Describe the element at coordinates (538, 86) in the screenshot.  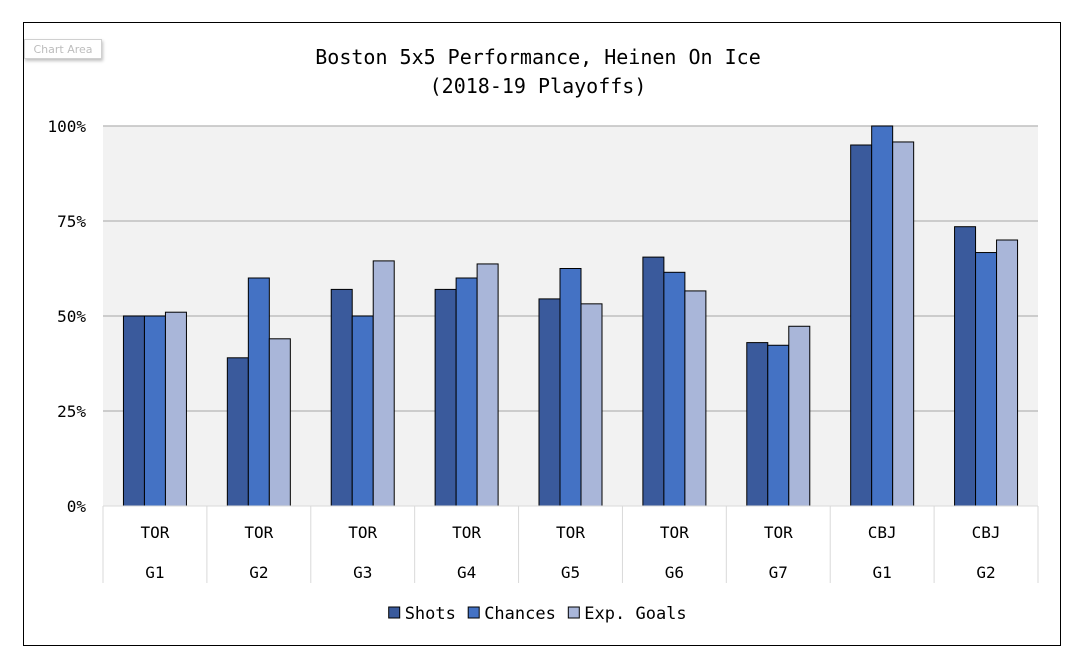
I see `chart-subtitle: (2018-19 Playoffs)` at that location.